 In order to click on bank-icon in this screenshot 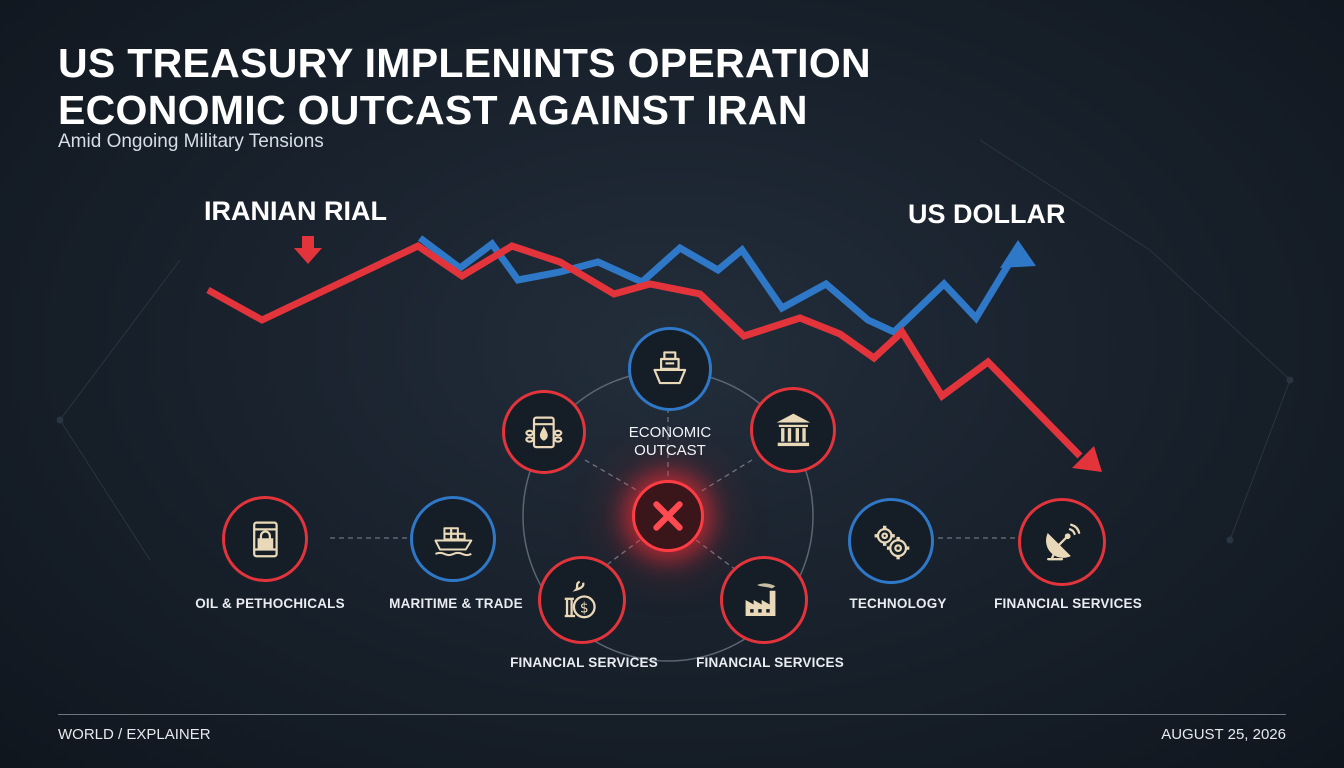, I will do `click(793, 429)`.